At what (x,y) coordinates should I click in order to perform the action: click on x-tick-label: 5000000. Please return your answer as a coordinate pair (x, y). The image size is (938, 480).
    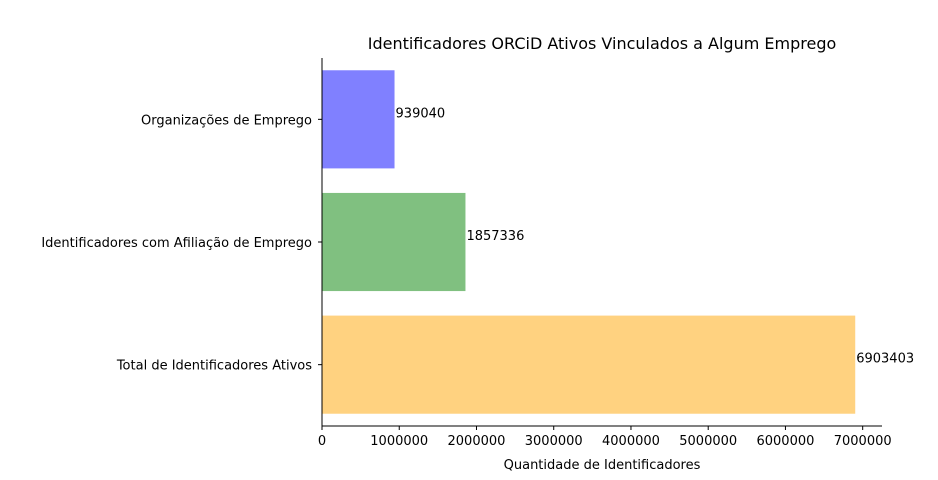
    Looking at the image, I should click on (708, 441).